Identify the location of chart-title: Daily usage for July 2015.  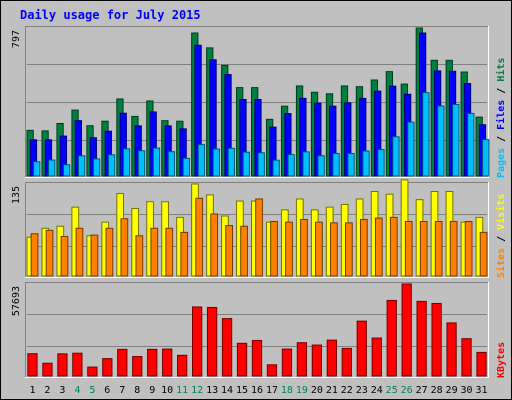
(110, 15).